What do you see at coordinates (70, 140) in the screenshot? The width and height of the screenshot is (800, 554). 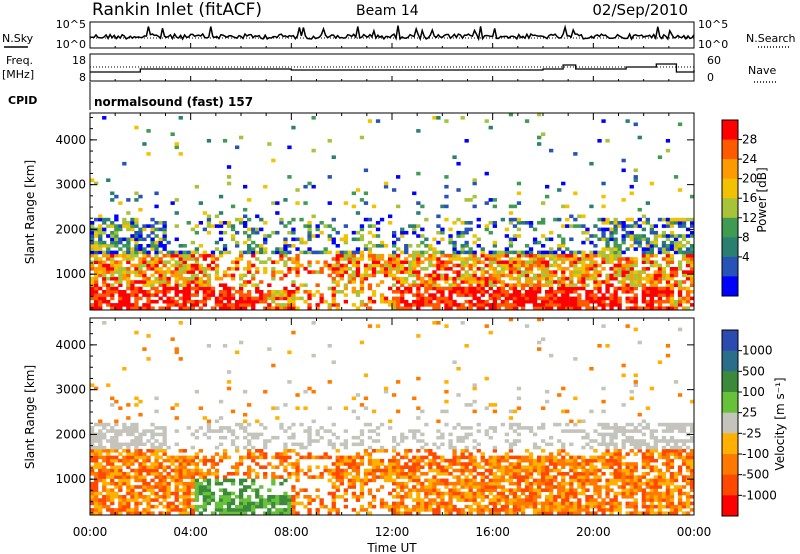 I see `y-tick-label: 4000` at bounding box center [70, 140].